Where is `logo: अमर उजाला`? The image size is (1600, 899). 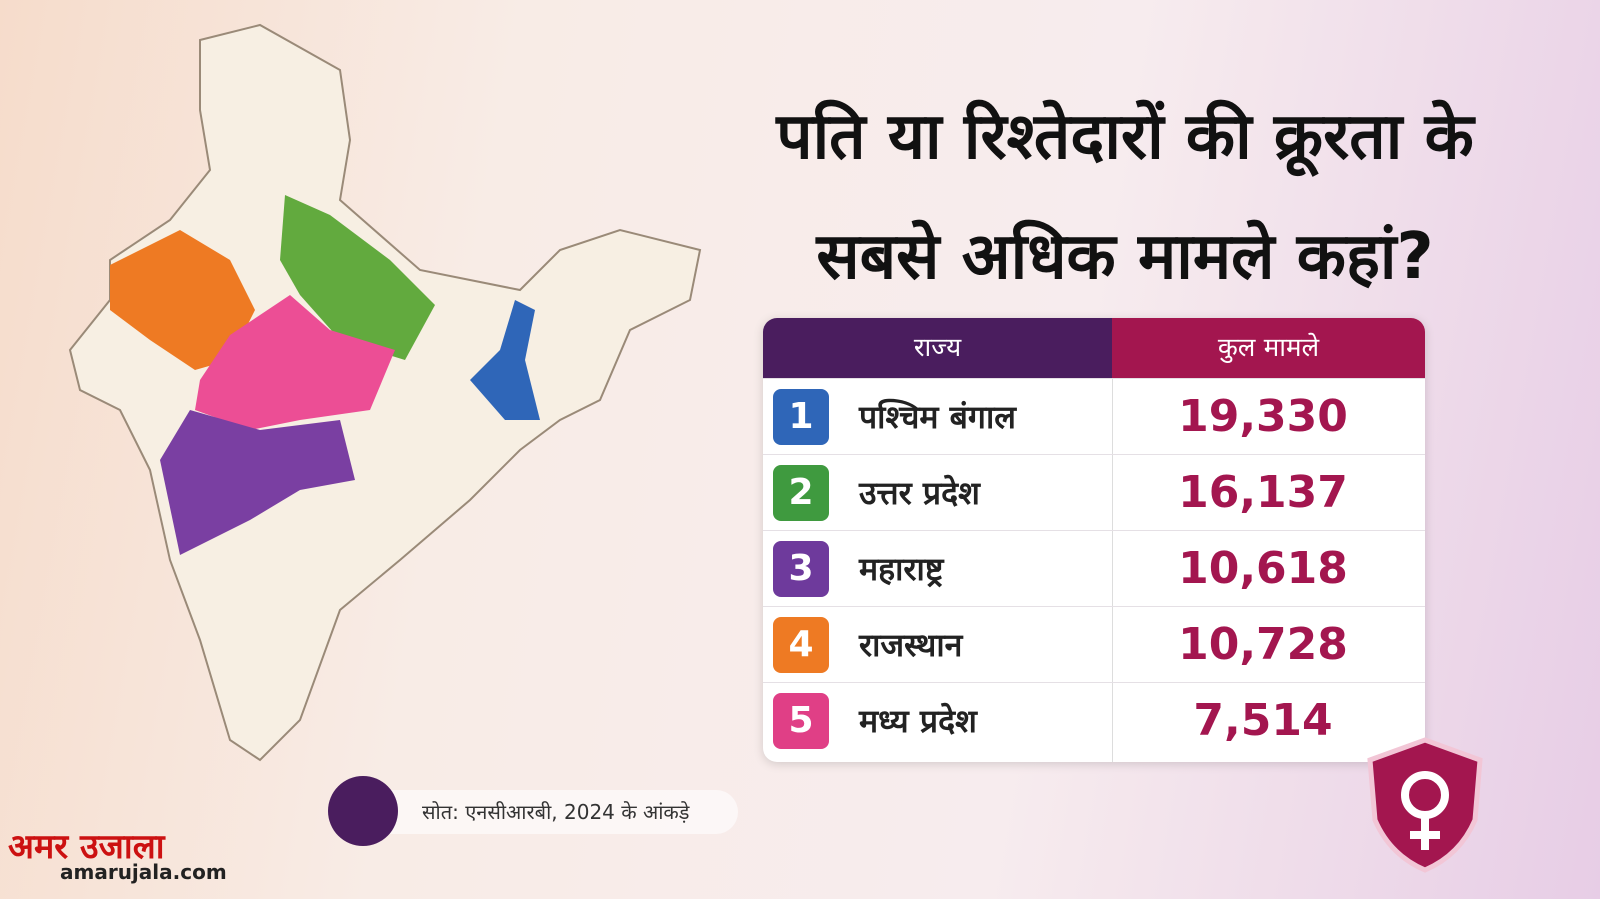
logo: अमर उजाला is located at coordinates (86, 847).